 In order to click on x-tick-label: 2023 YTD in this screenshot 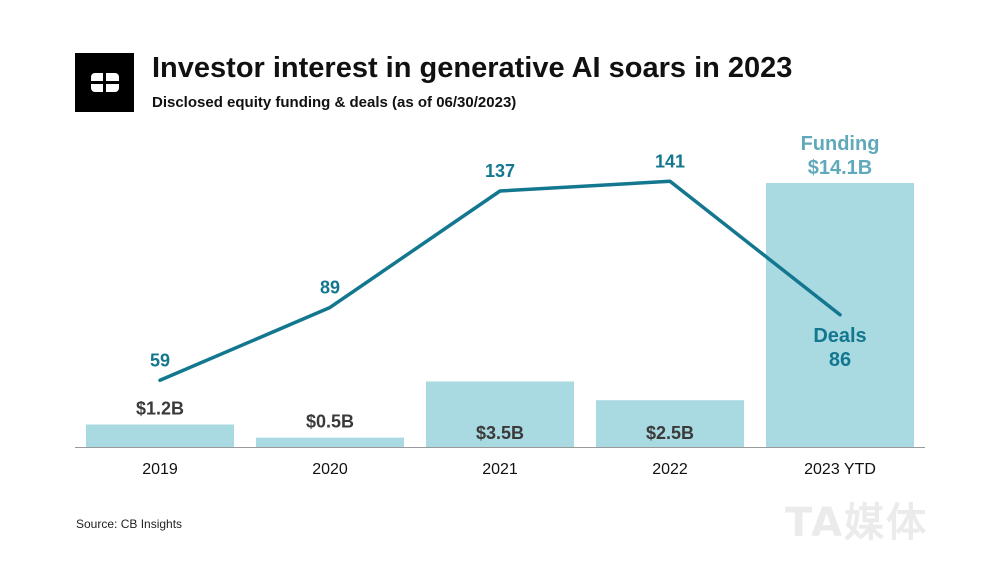, I will do `click(840, 469)`.